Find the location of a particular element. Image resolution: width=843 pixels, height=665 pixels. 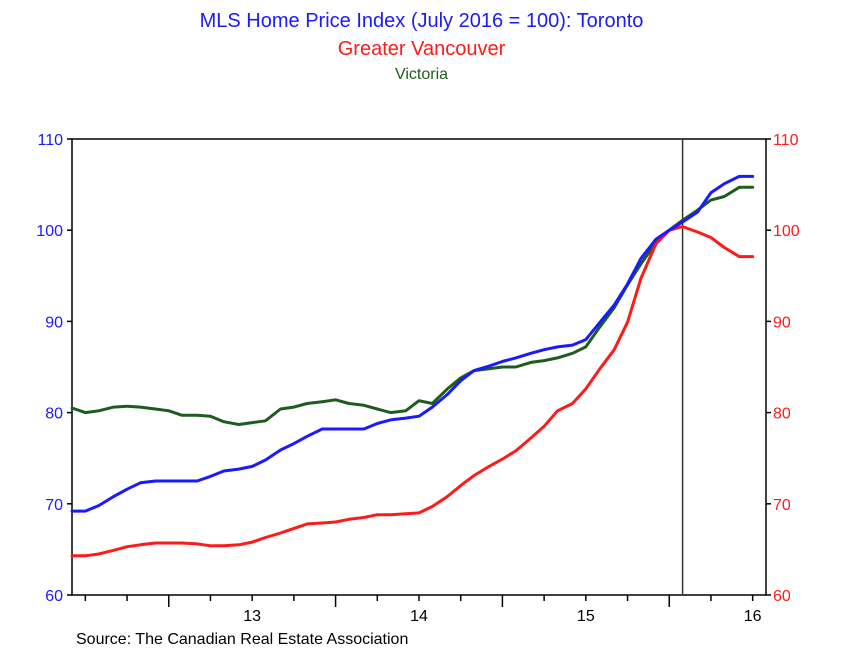

left-axis-tick-label: 90 is located at coordinates (54, 322).